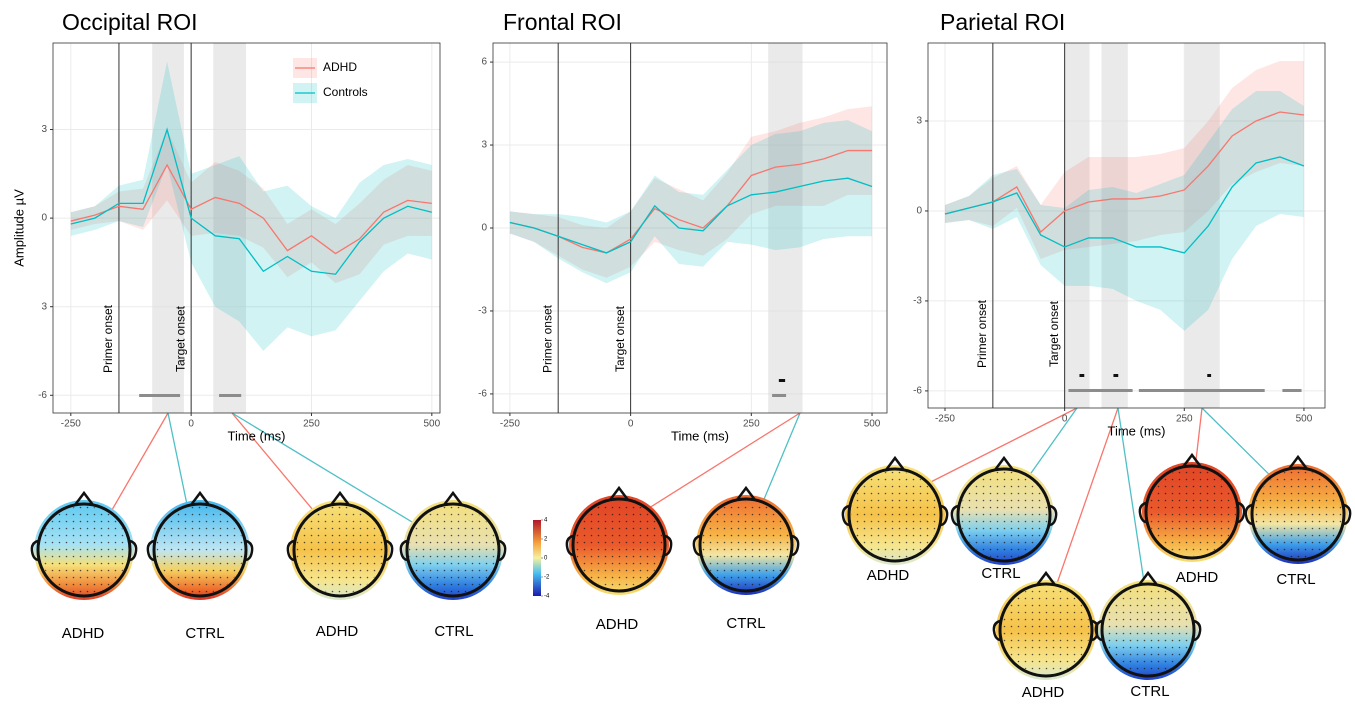 The image size is (1355, 704). What do you see at coordinates (42, 395) in the screenshot?
I see `y-tick-label: -6` at bounding box center [42, 395].